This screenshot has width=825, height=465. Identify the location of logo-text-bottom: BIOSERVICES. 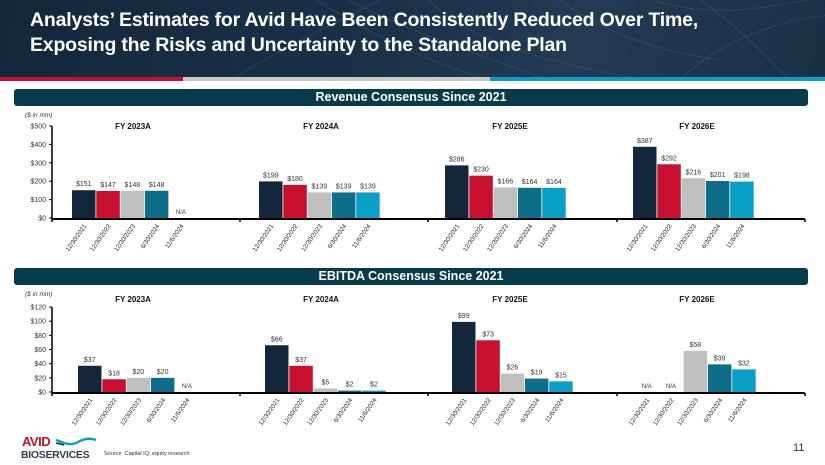
(55, 454).